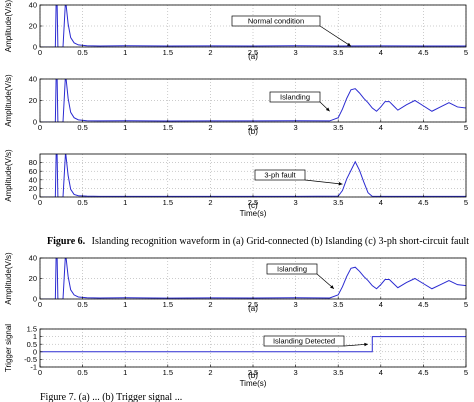  Describe the element at coordinates (35, 336) in the screenshot. I see `y-tick-label: 1` at that location.